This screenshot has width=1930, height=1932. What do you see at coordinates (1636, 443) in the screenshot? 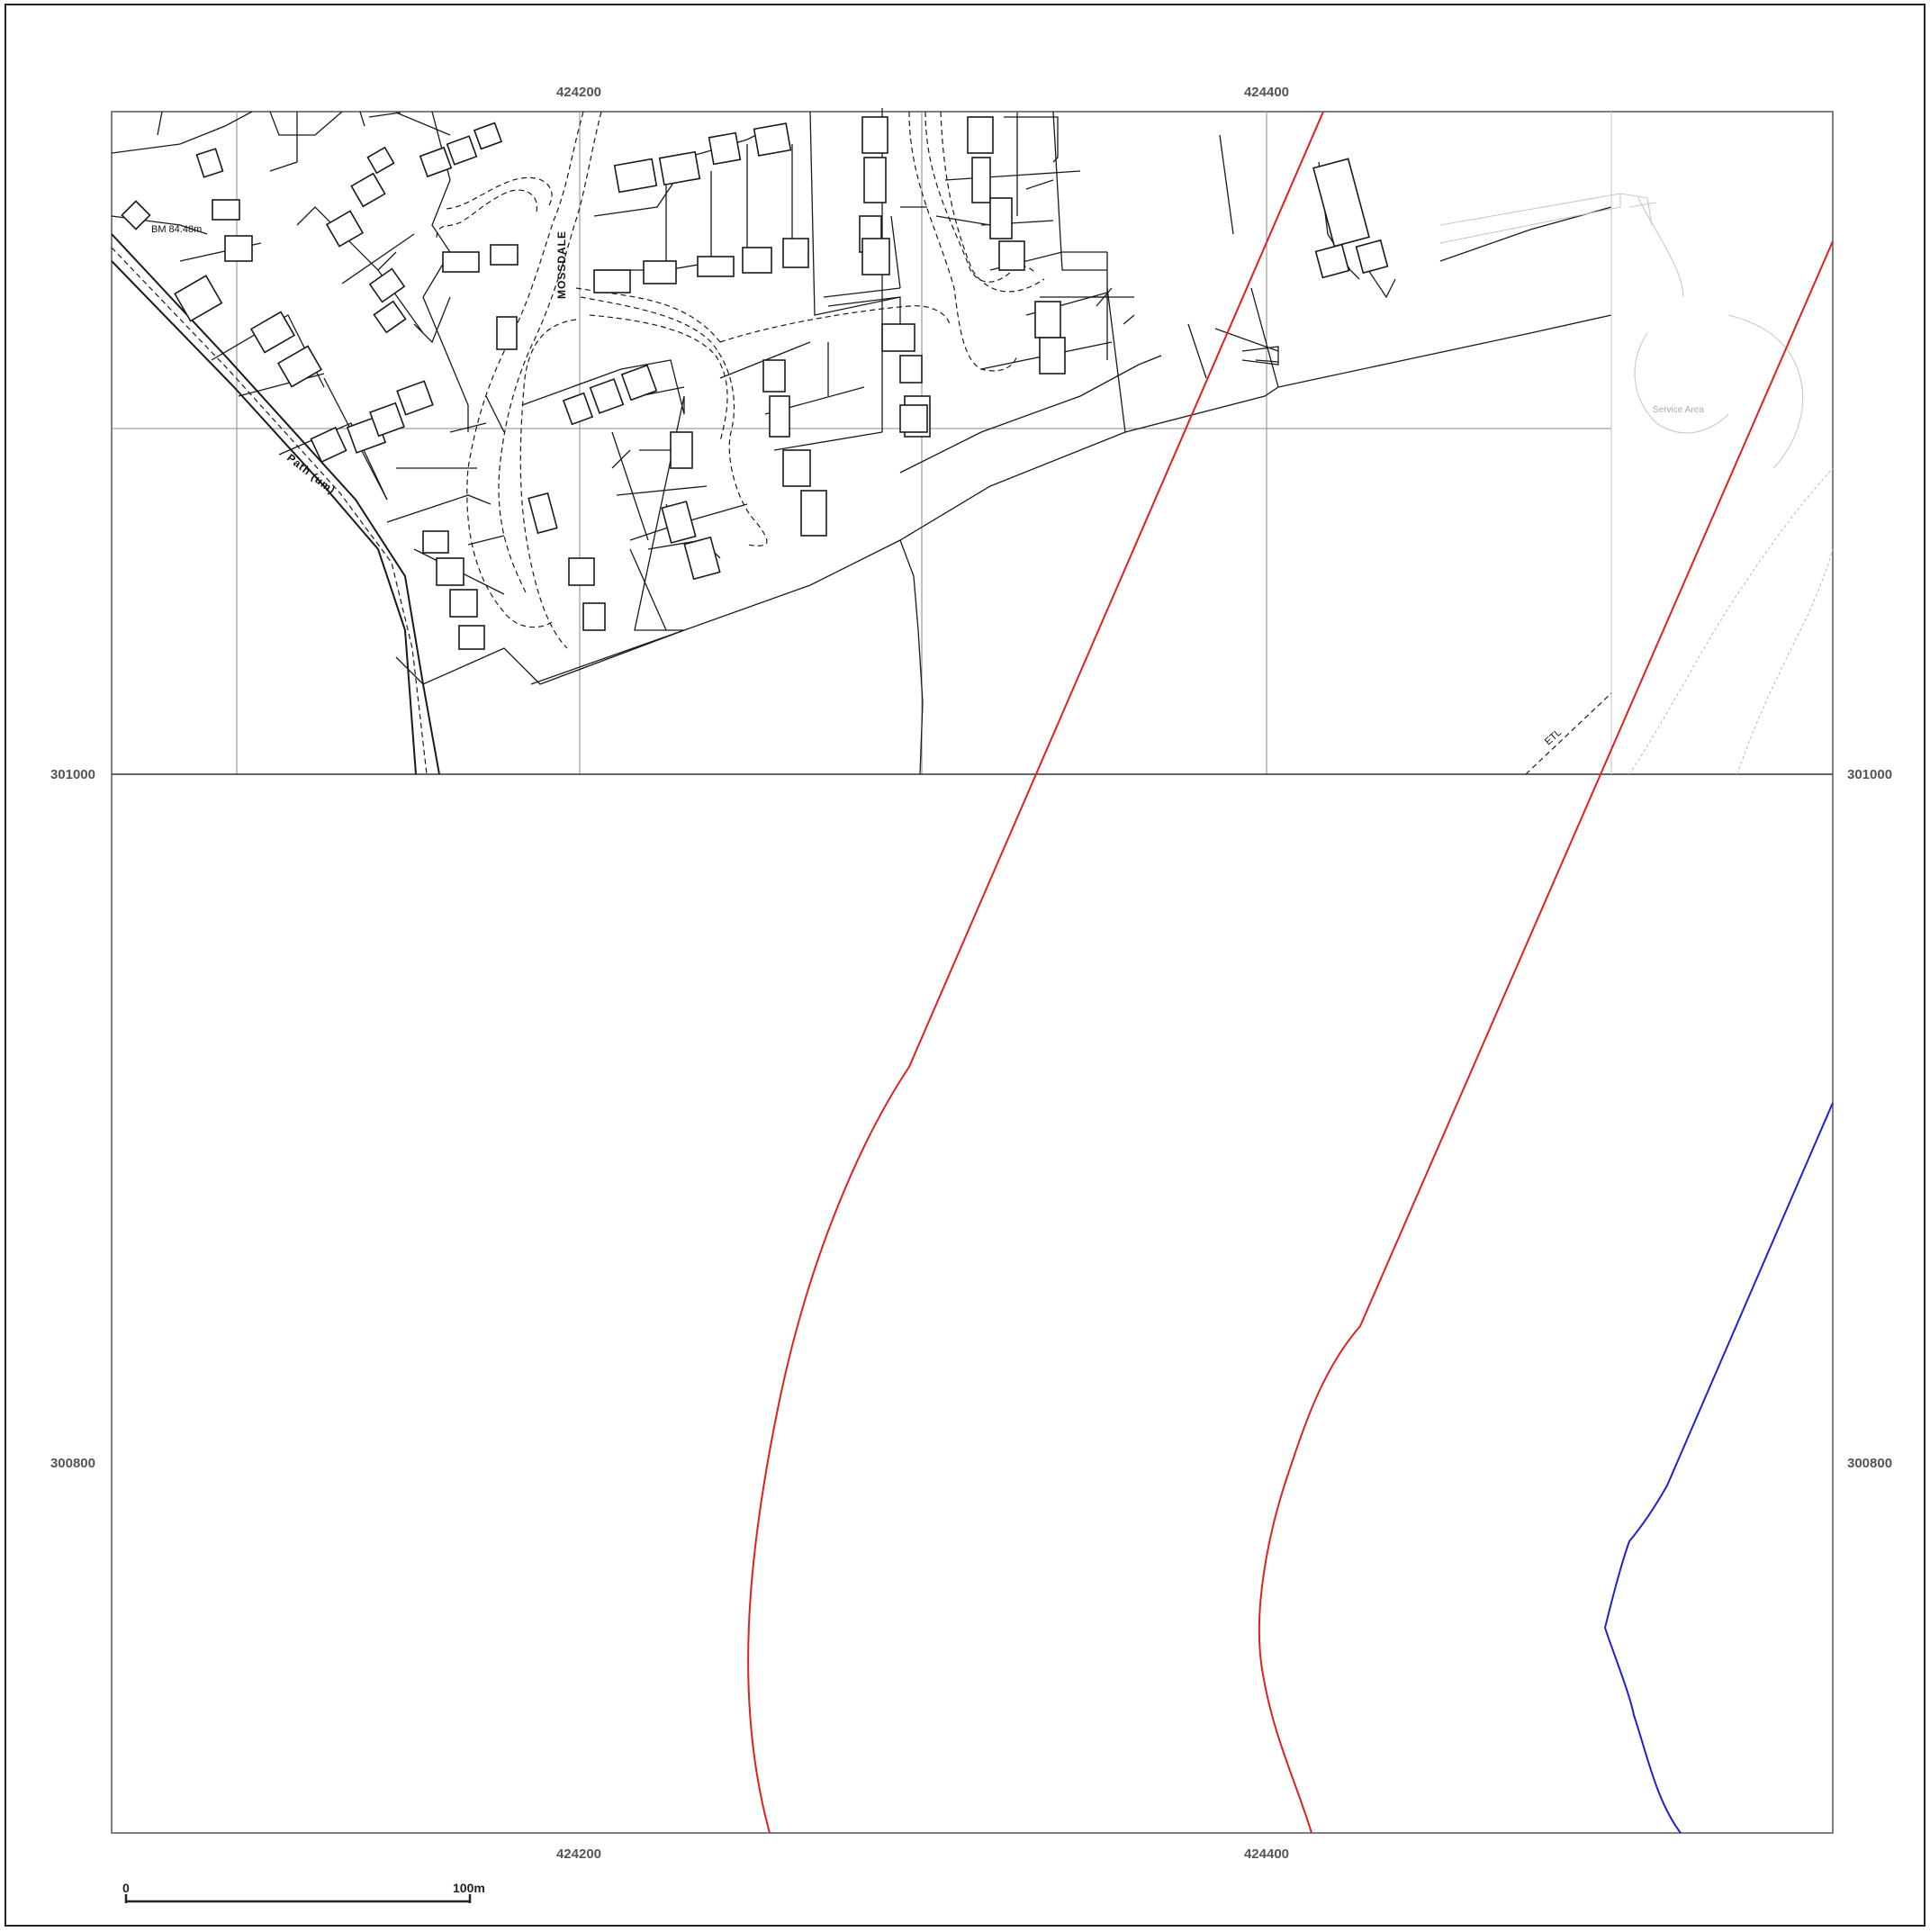
I see `faded-basemap` at bounding box center [1636, 443].